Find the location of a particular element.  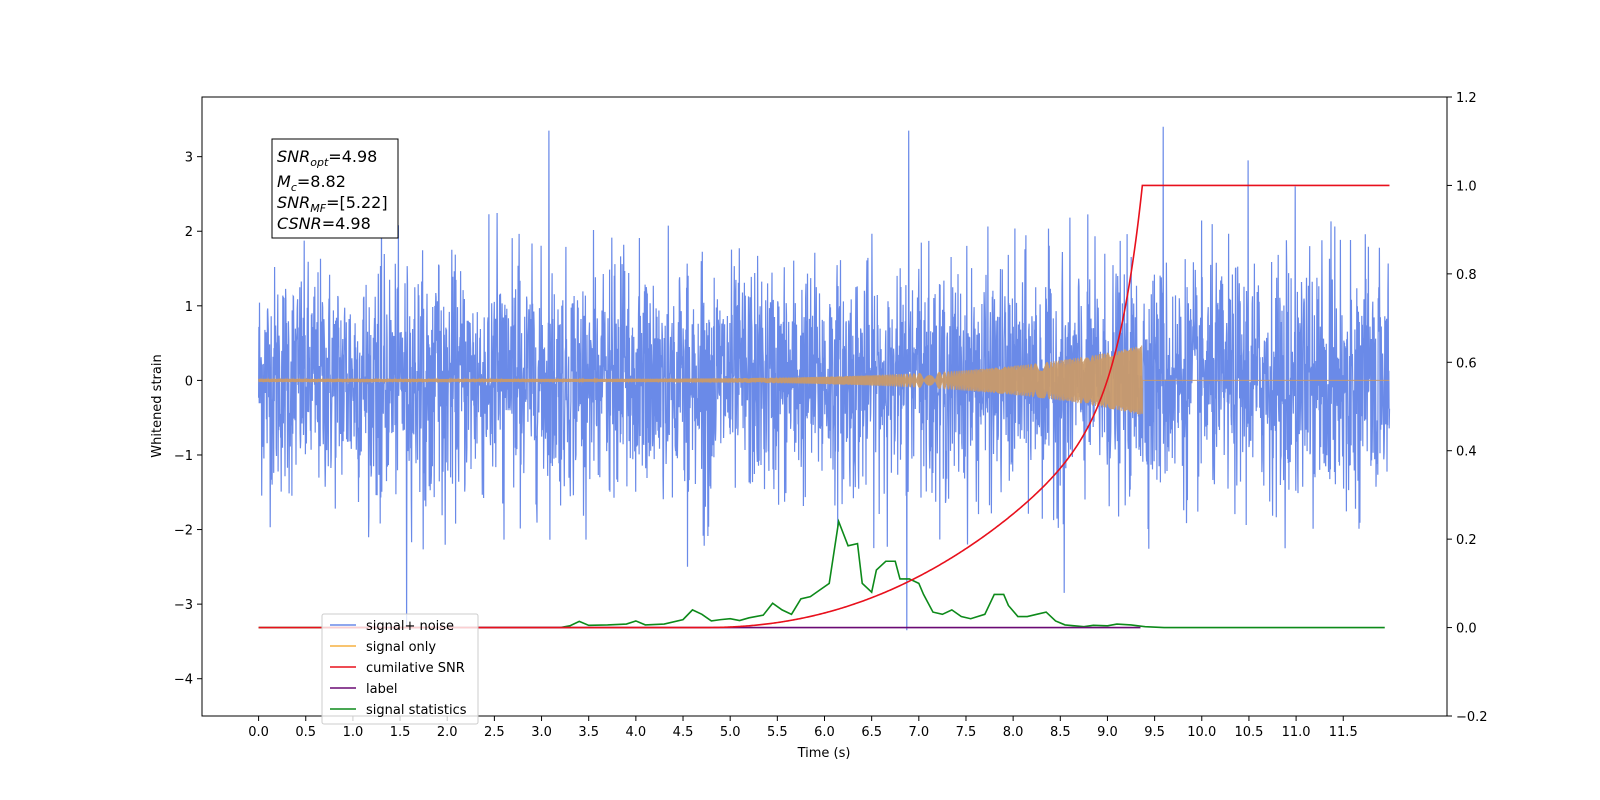

series-signal-only is located at coordinates (824, 380).